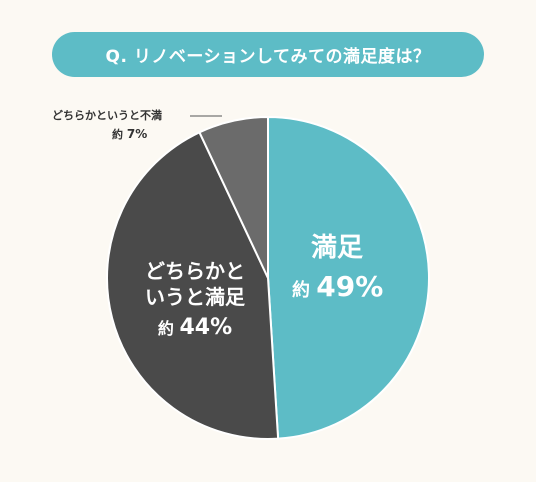 The height and width of the screenshot is (482, 536). I want to click on chart-title: Q. リノベーションしてみての満足度は？, so click(268, 54).